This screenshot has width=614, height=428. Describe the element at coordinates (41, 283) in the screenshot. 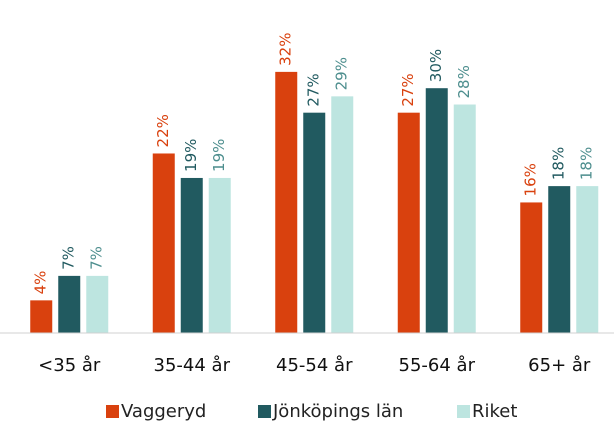

I see `data-label: 4%` at that location.